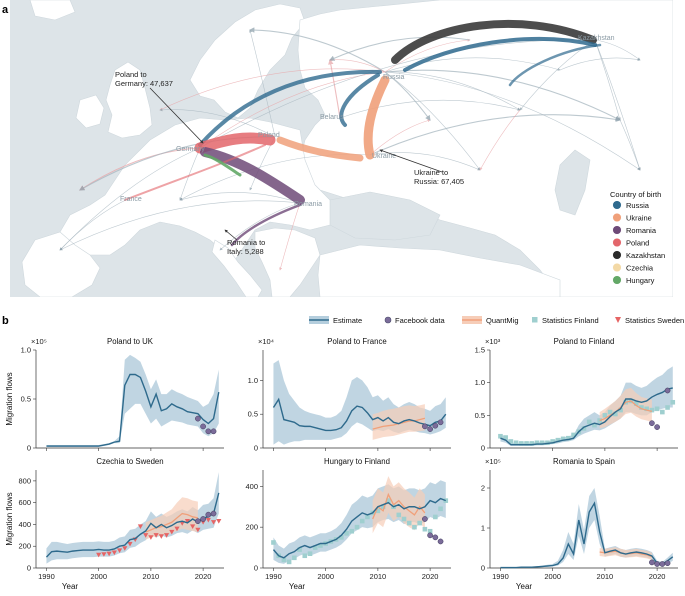 The width and height of the screenshot is (685, 596). What do you see at coordinates (384, 156) in the screenshot?
I see `country-label: Ukraine` at bounding box center [384, 156].